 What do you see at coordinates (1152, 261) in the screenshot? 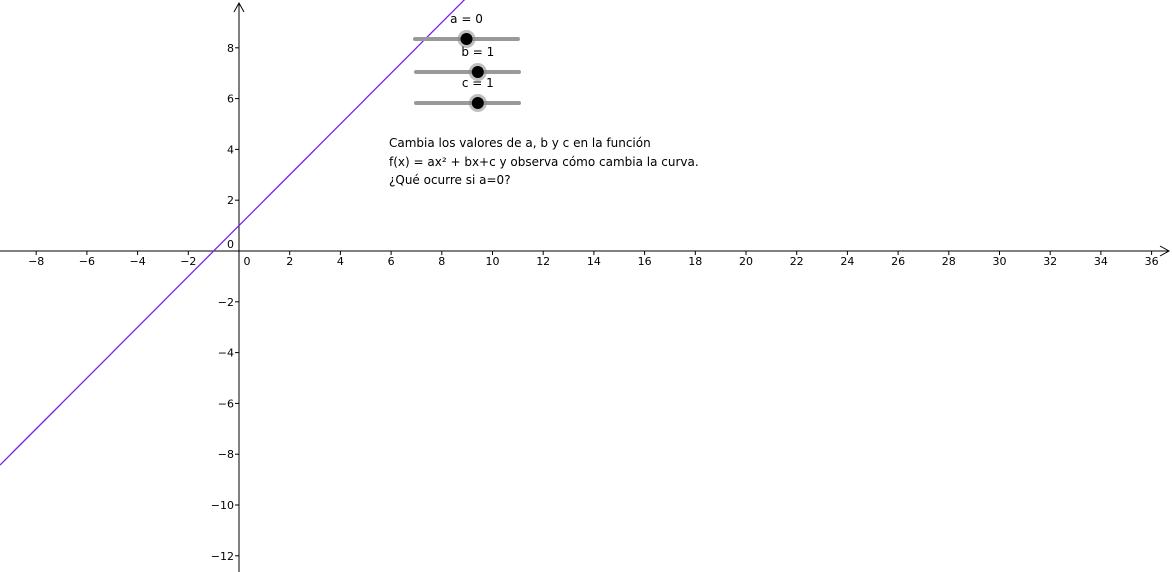
I see `x-tick-label: 36` at bounding box center [1152, 261].